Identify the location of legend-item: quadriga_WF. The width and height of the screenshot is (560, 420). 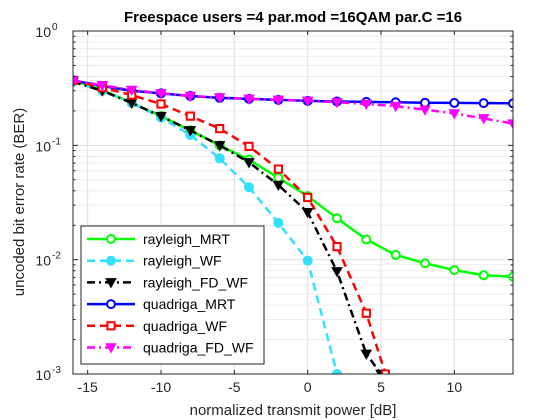
(157, 326).